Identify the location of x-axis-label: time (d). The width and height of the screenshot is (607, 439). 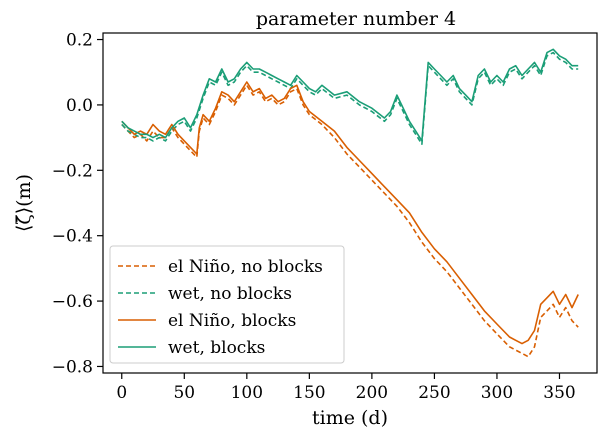
(350, 418).